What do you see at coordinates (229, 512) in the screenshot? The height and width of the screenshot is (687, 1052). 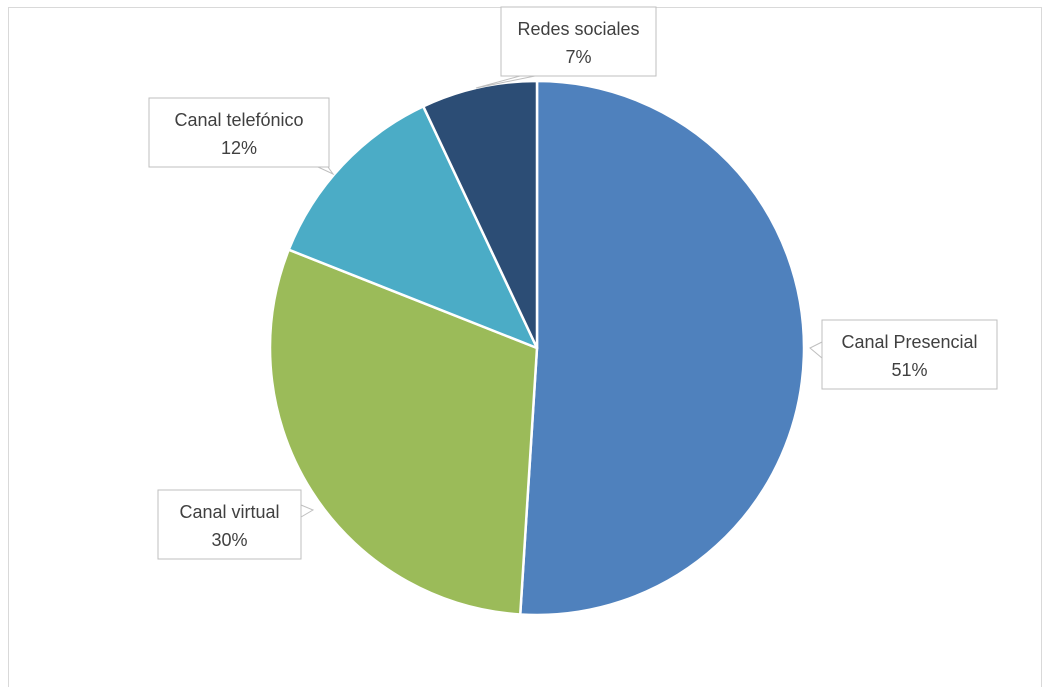 I see `data-label-category: Canal virtual` at bounding box center [229, 512].